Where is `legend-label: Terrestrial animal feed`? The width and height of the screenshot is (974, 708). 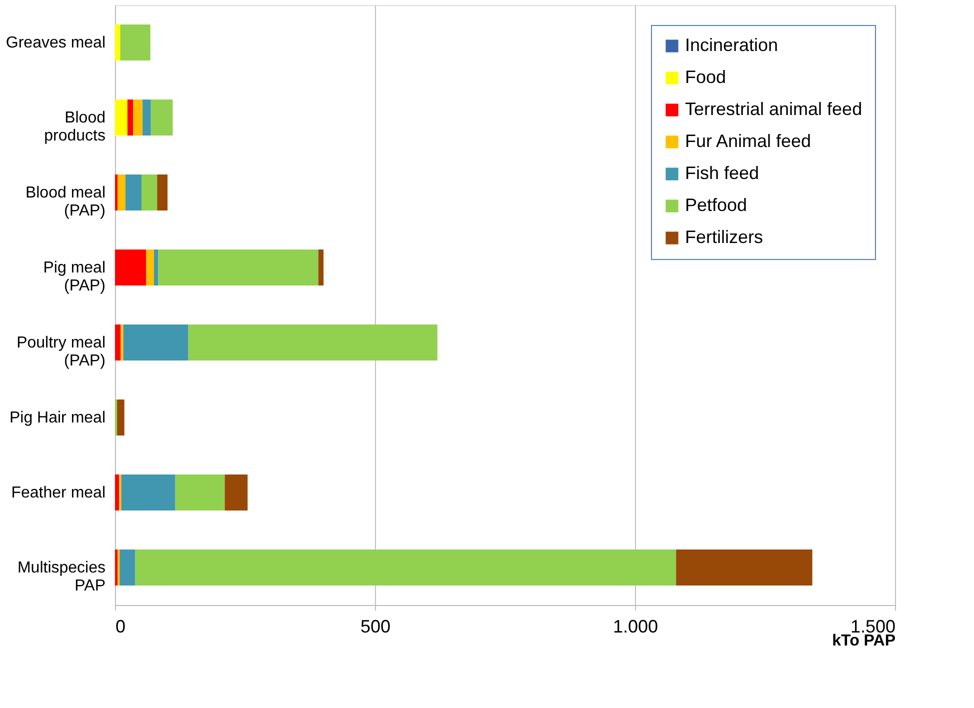 legend-label: Terrestrial animal feed is located at coordinates (773, 109).